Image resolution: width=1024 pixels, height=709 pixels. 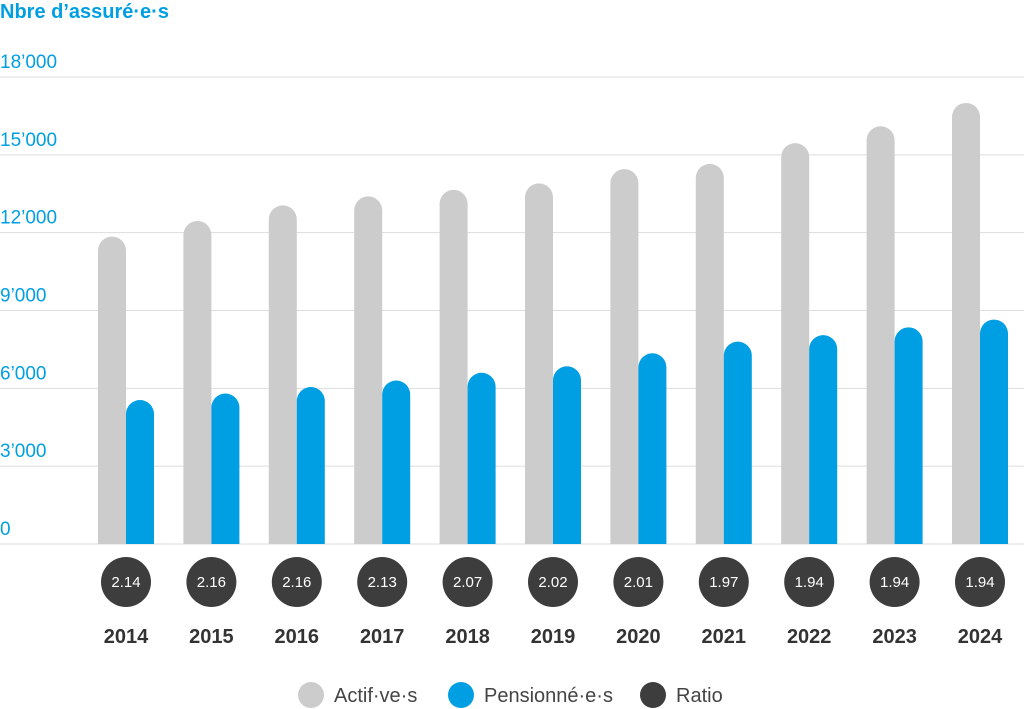 I want to click on ratio-label-2014: 2.14, so click(x=125, y=582).